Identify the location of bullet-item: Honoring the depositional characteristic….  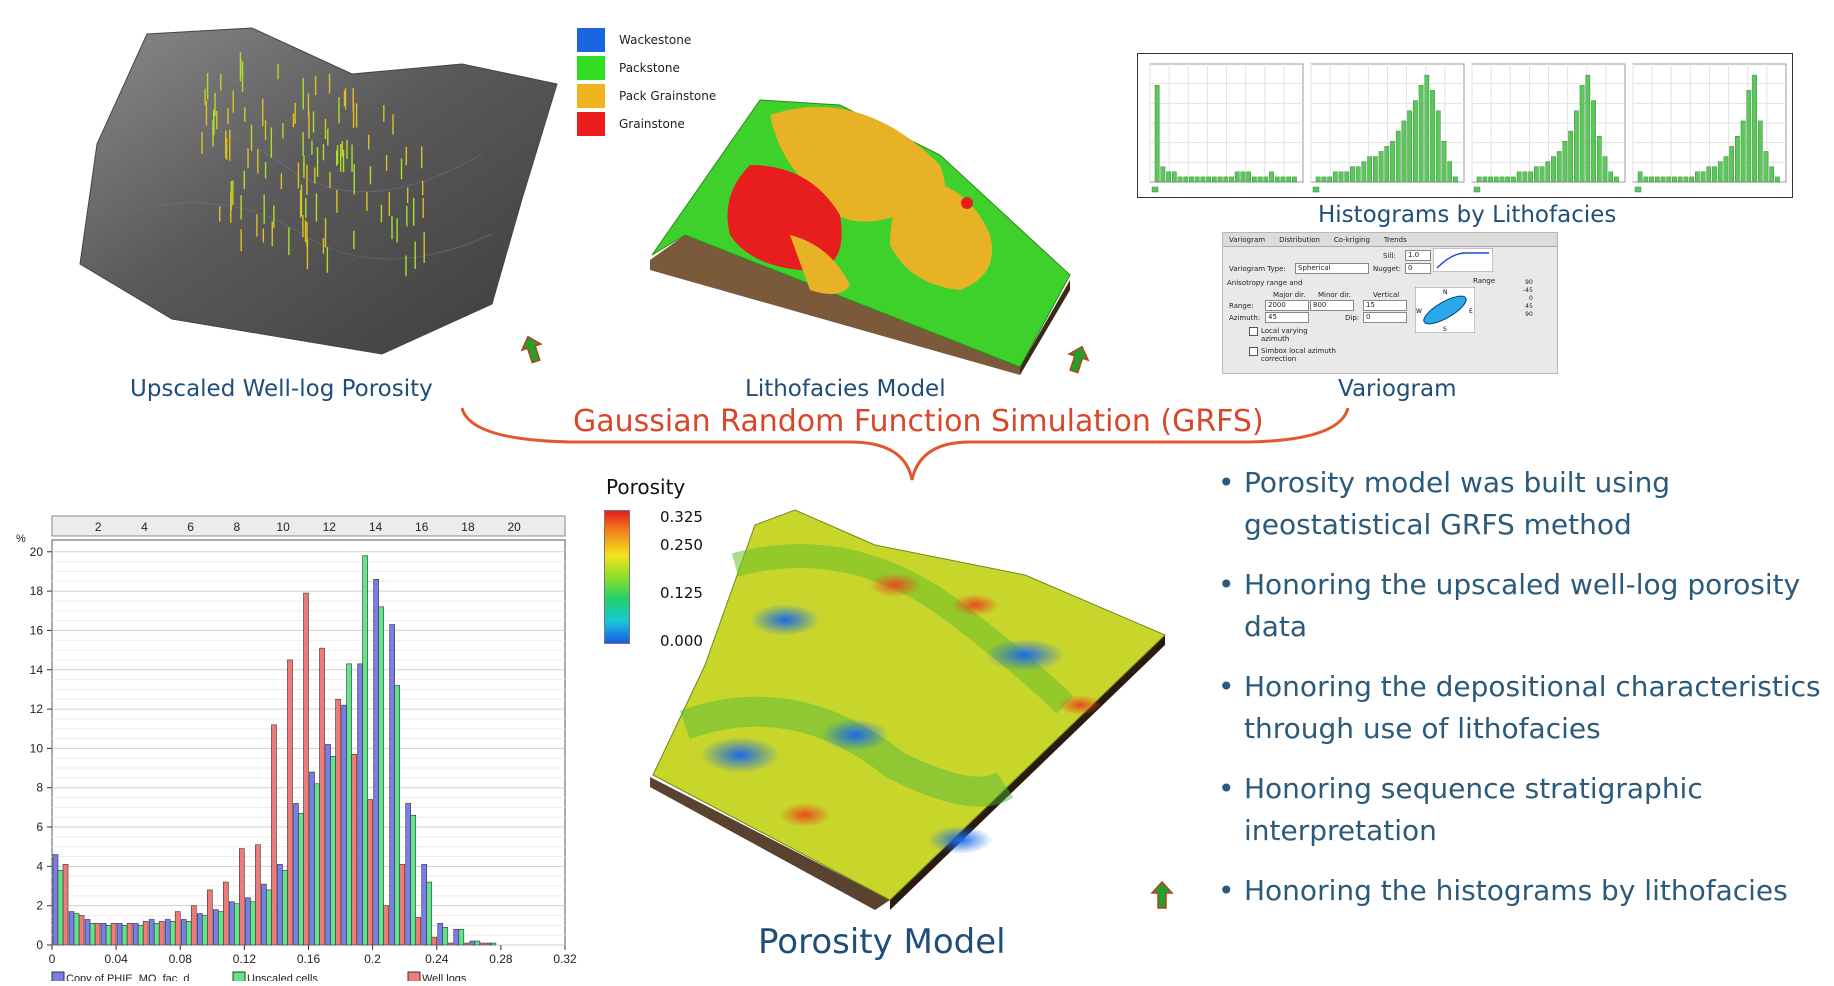
(1523, 708).